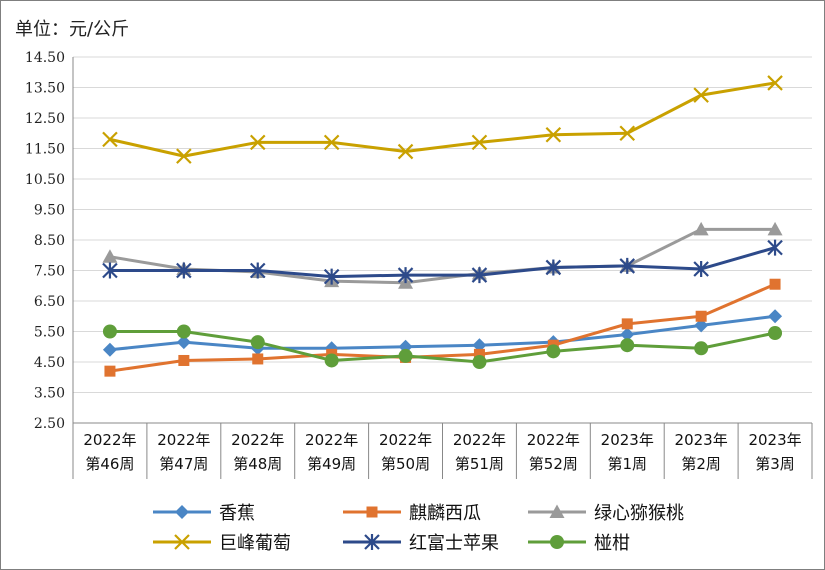 The height and width of the screenshot is (570, 825). What do you see at coordinates (72, 29) in the screenshot?
I see `unit-label: 单位：元/公斤` at bounding box center [72, 29].